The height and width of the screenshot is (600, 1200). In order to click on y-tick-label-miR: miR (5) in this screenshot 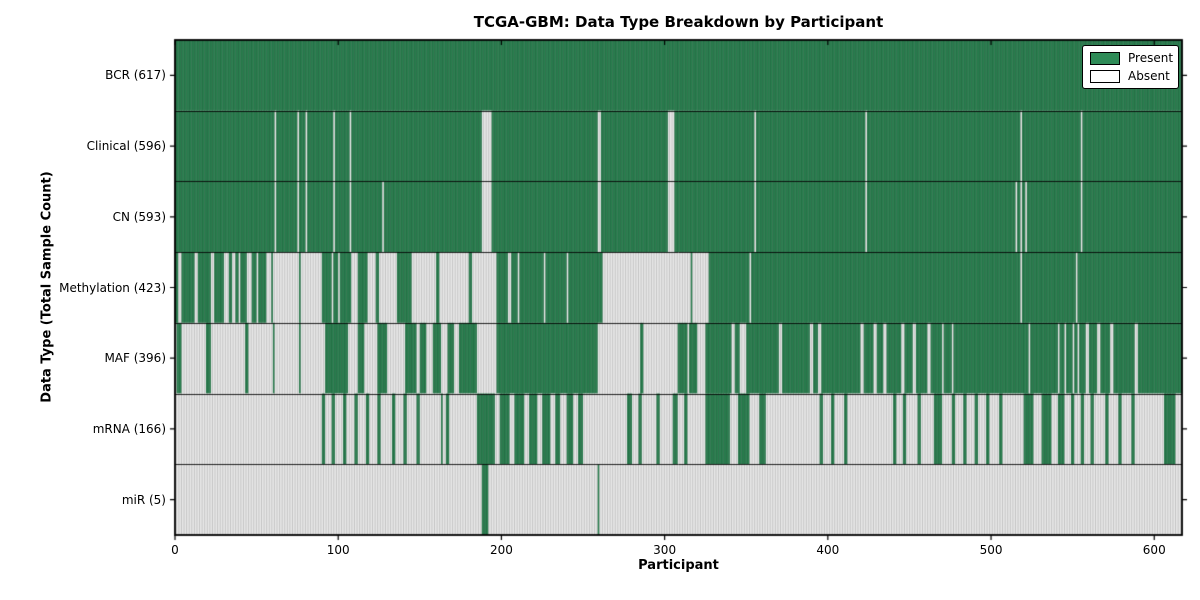, I will do `click(143, 499)`.